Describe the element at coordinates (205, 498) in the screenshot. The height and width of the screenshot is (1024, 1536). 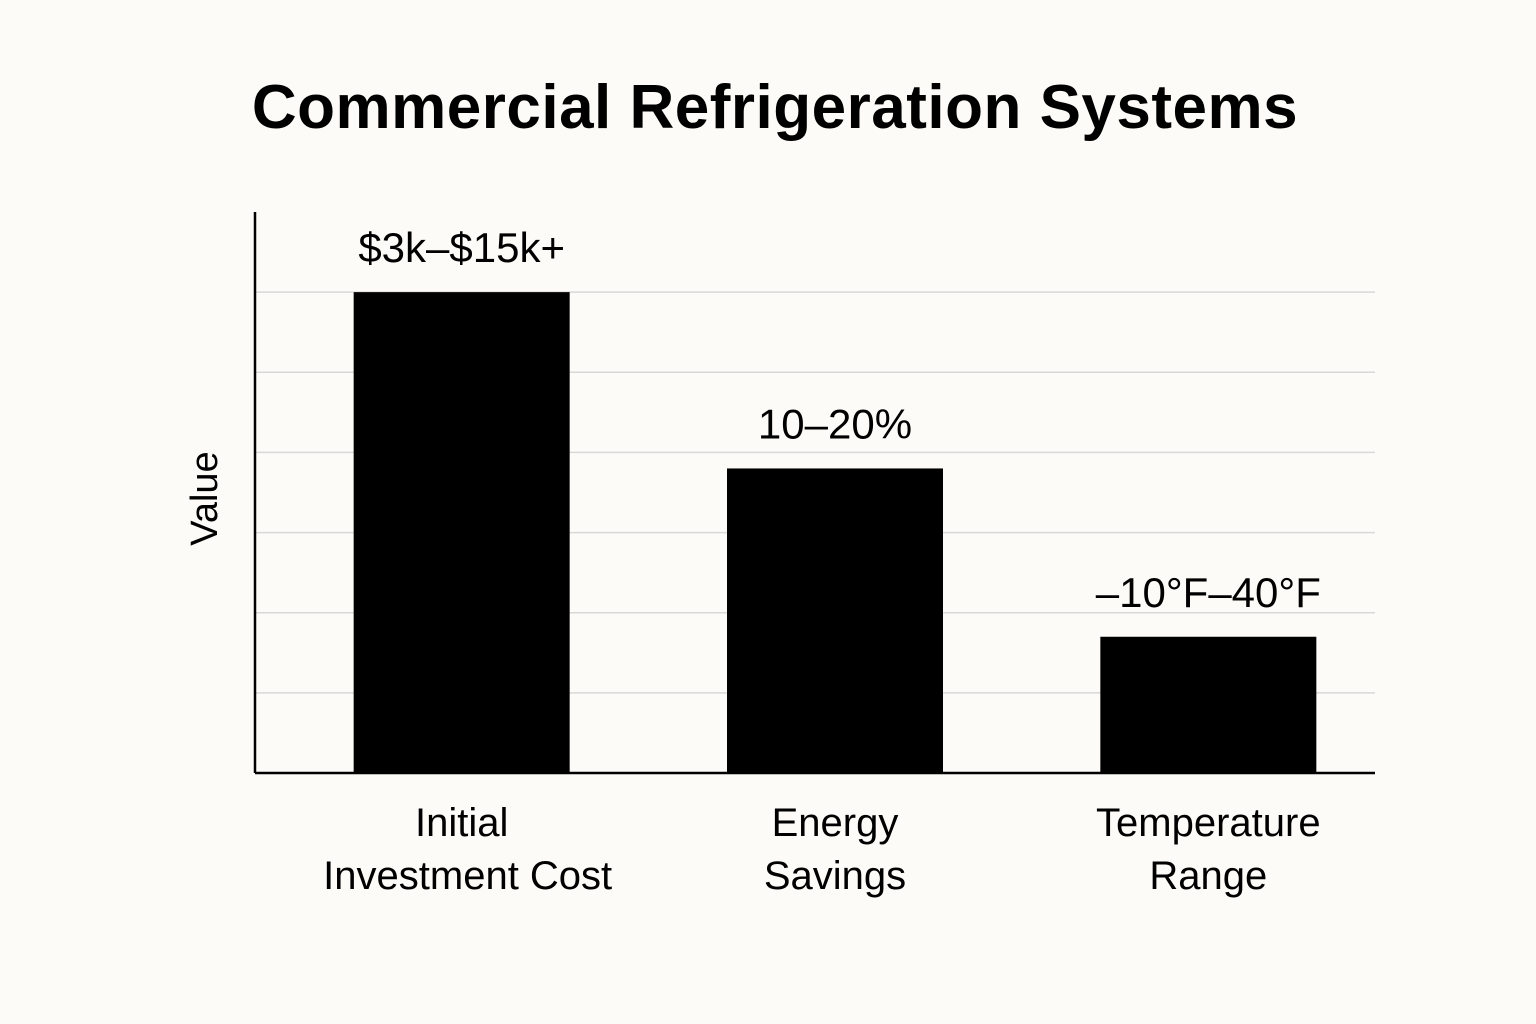
I see `y-axis-label: Value` at that location.